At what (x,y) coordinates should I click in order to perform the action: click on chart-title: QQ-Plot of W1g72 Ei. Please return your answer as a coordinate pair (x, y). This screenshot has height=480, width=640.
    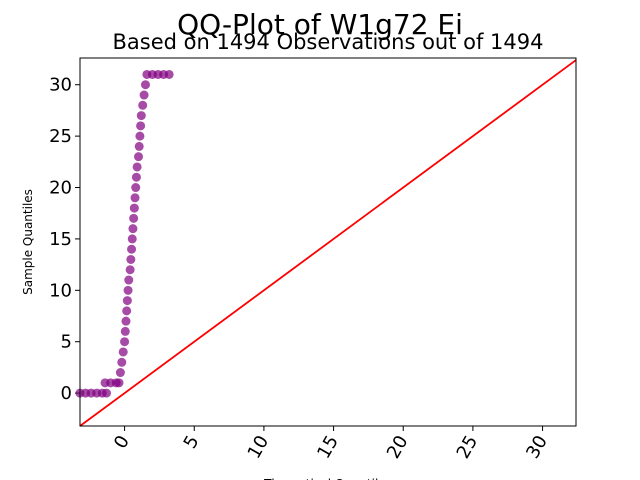
    Looking at the image, I should click on (320, 24).